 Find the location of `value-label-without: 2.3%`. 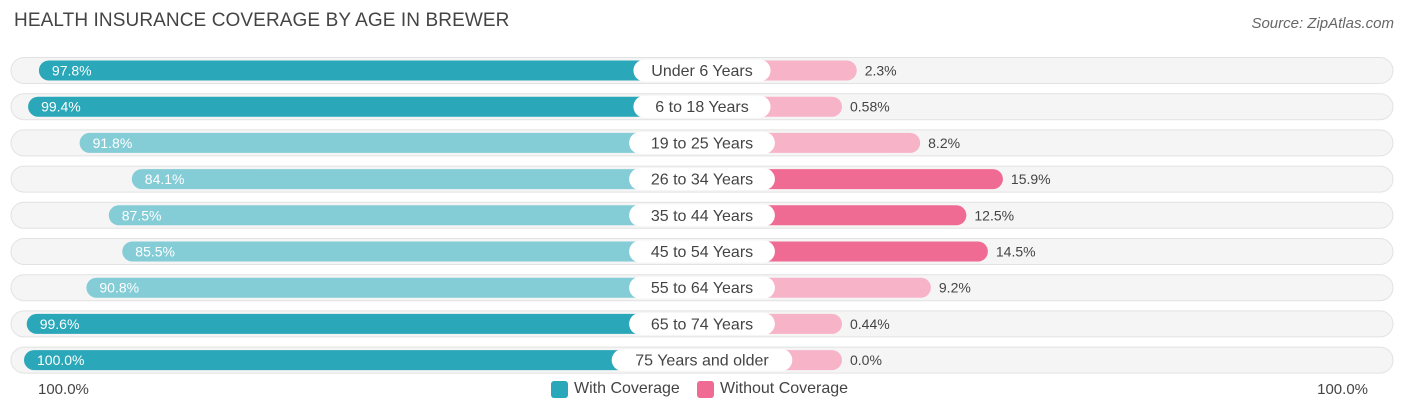

value-label-without: 2.3% is located at coordinates (881, 71).